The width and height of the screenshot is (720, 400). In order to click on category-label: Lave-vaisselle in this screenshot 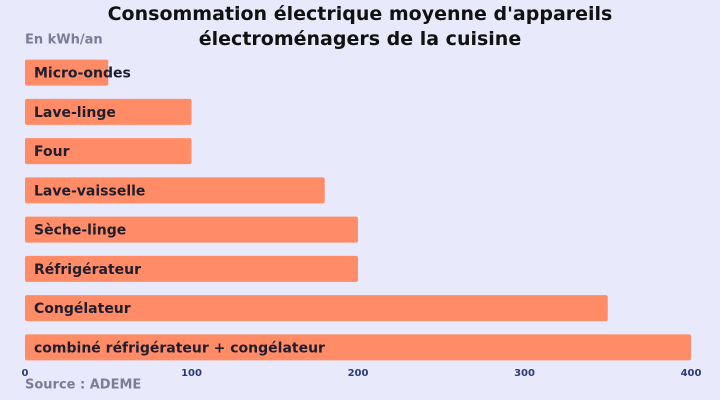, I will do `click(89, 191)`.